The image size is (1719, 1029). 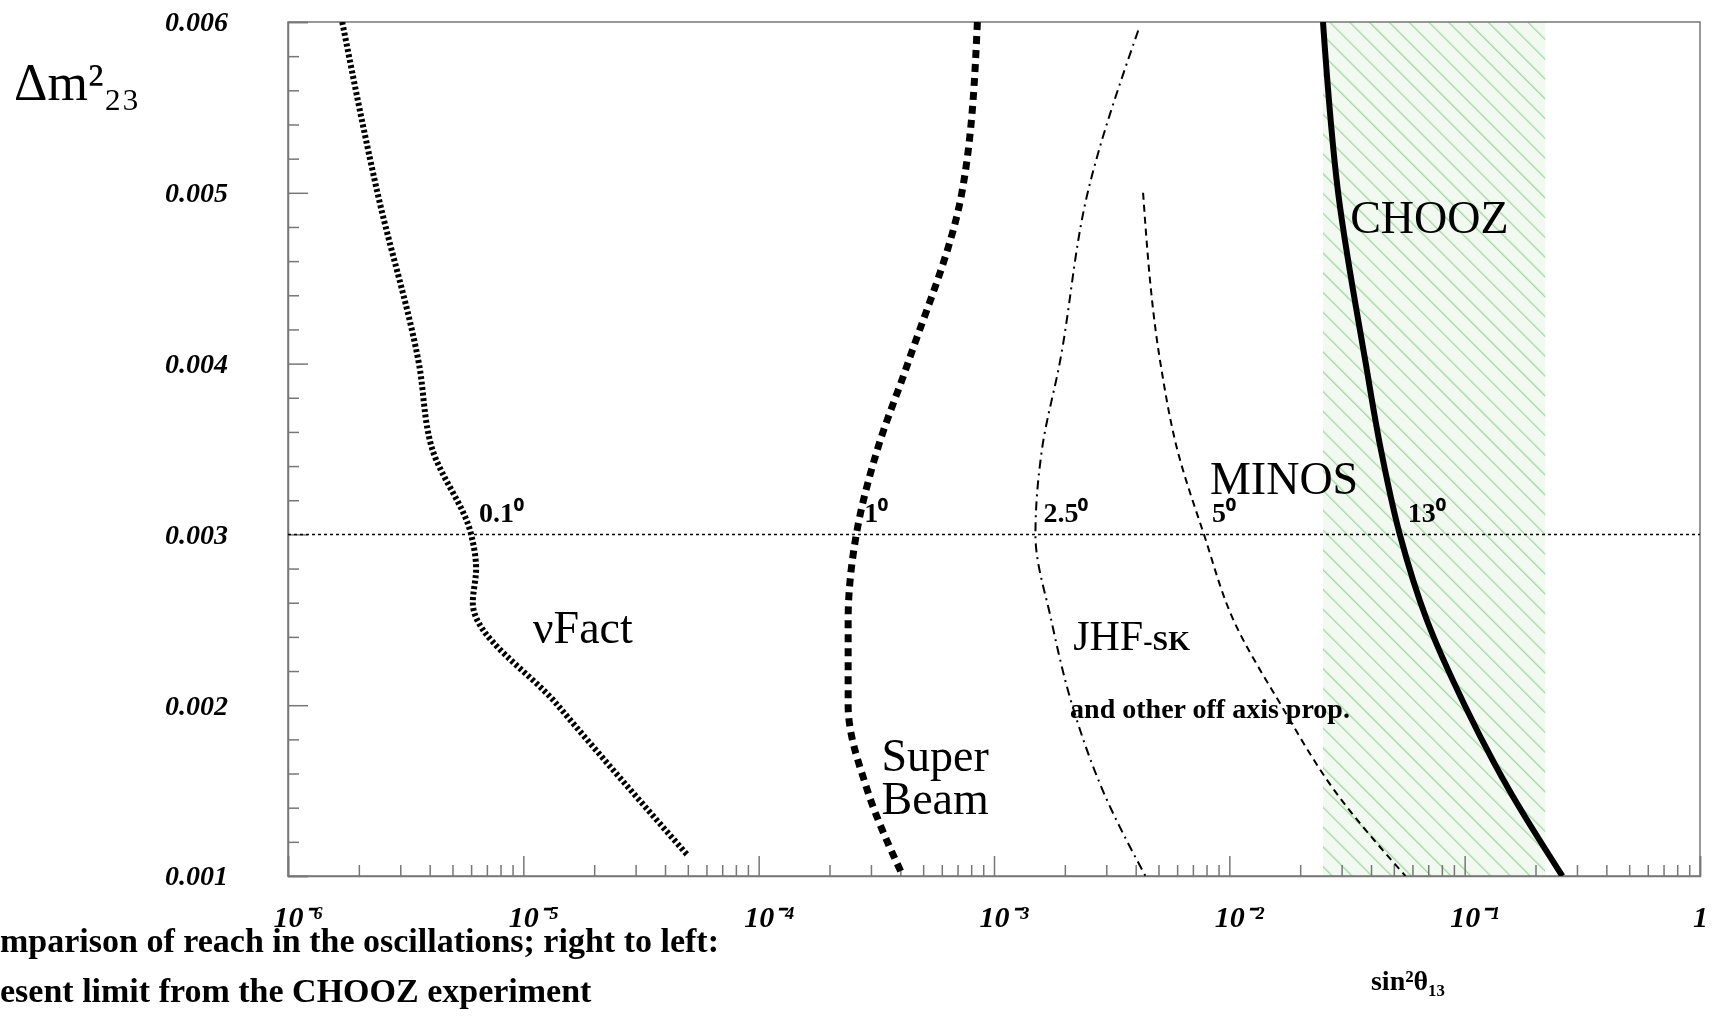 What do you see at coordinates (1066, 513) in the screenshot?
I see `annotation: 2.5⁰` at bounding box center [1066, 513].